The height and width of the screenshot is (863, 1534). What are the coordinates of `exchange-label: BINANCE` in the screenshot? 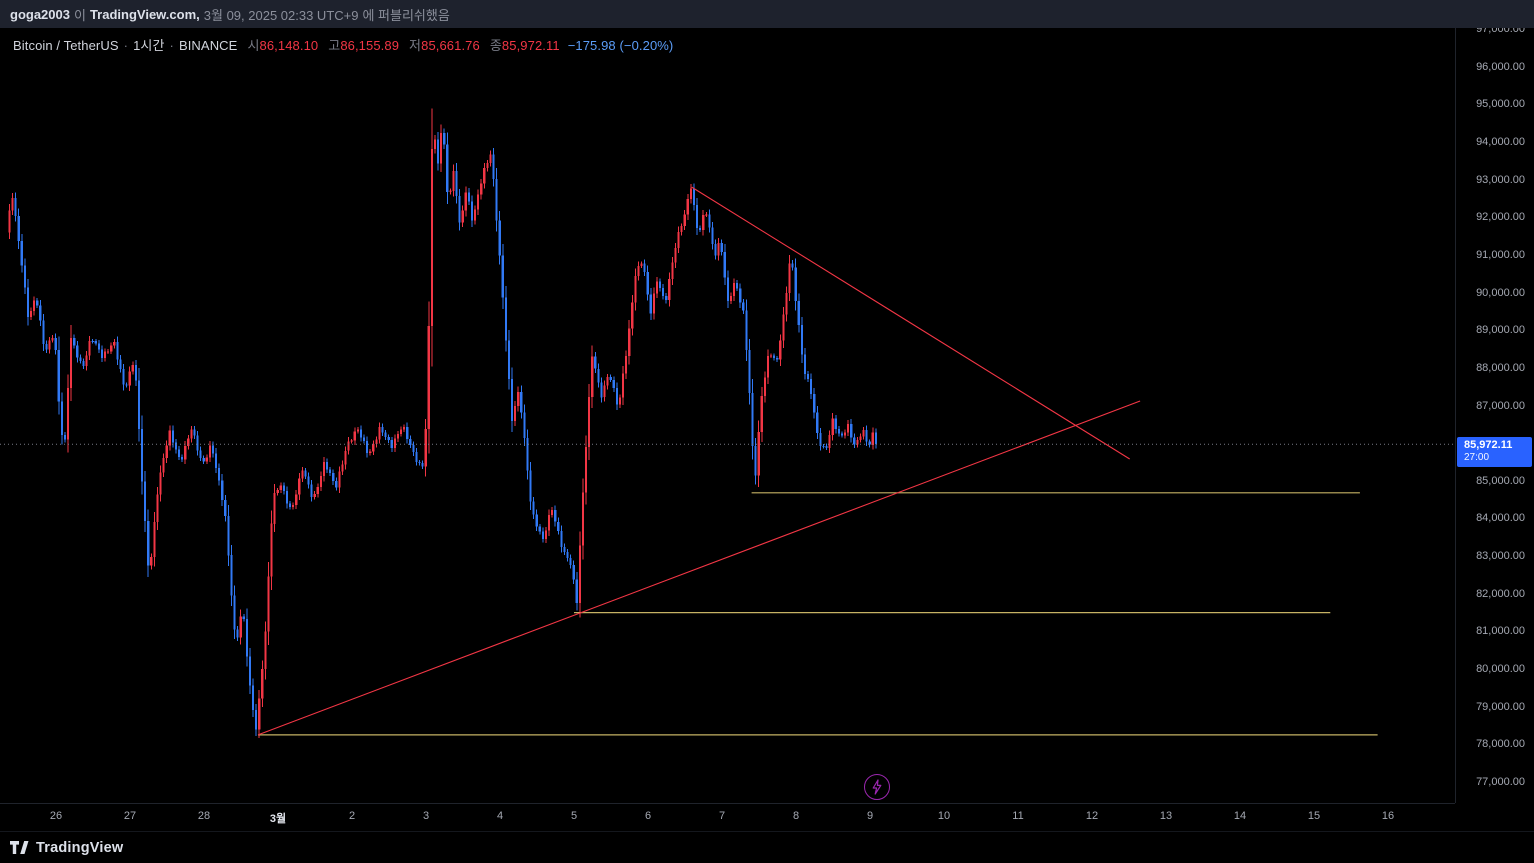 It's located at (208, 45).